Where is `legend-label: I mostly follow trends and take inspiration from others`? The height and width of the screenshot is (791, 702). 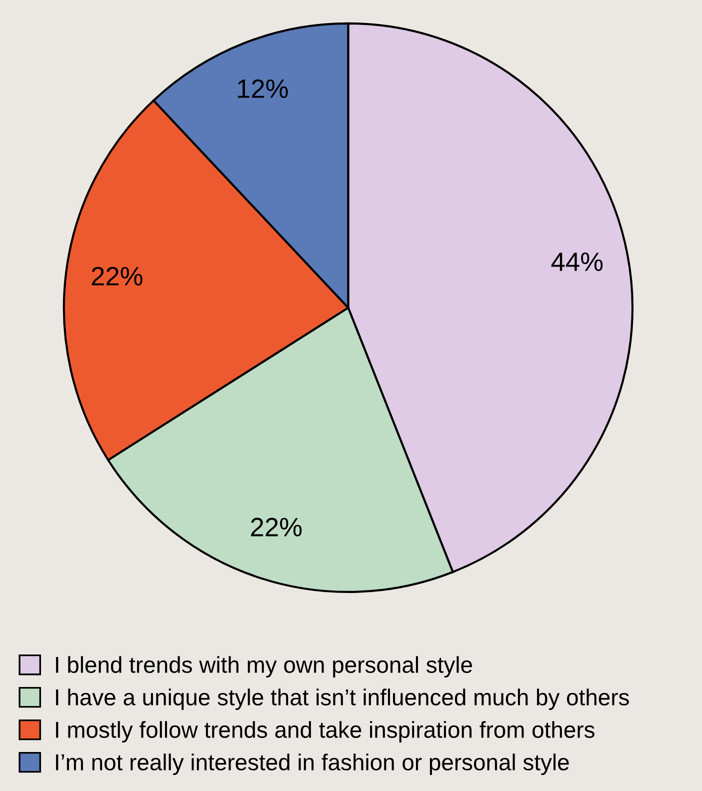 legend-label: I mostly follow trends and take inspiration from others is located at coordinates (325, 731).